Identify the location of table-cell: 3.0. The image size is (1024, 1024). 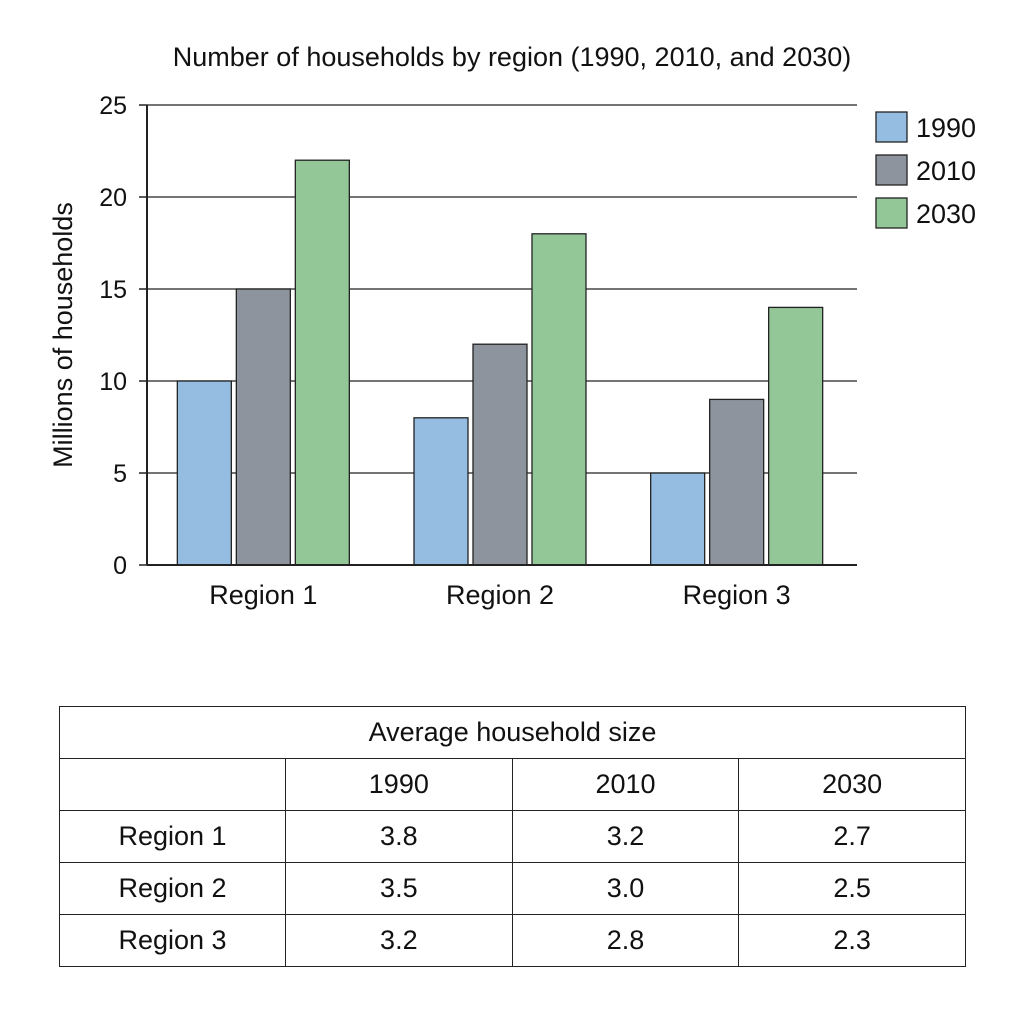
(625, 888).